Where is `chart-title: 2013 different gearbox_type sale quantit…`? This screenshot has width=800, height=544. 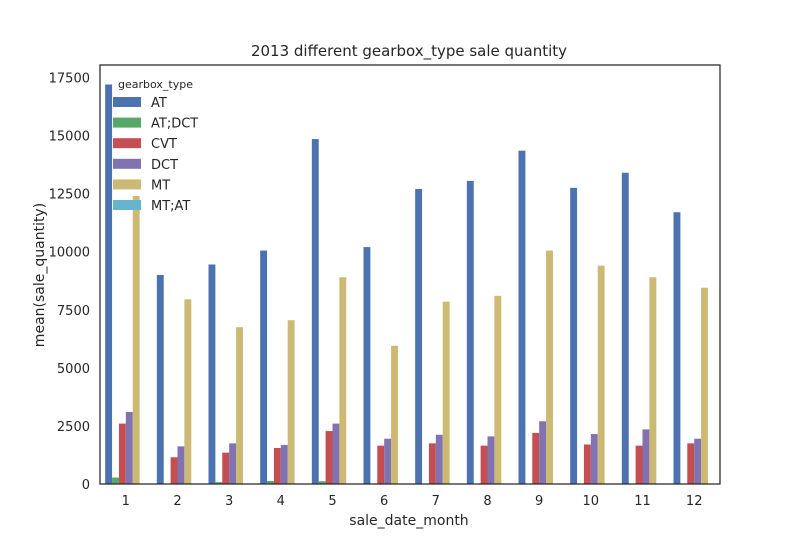
chart-title: 2013 different gearbox_type sale quantit… is located at coordinates (409, 51).